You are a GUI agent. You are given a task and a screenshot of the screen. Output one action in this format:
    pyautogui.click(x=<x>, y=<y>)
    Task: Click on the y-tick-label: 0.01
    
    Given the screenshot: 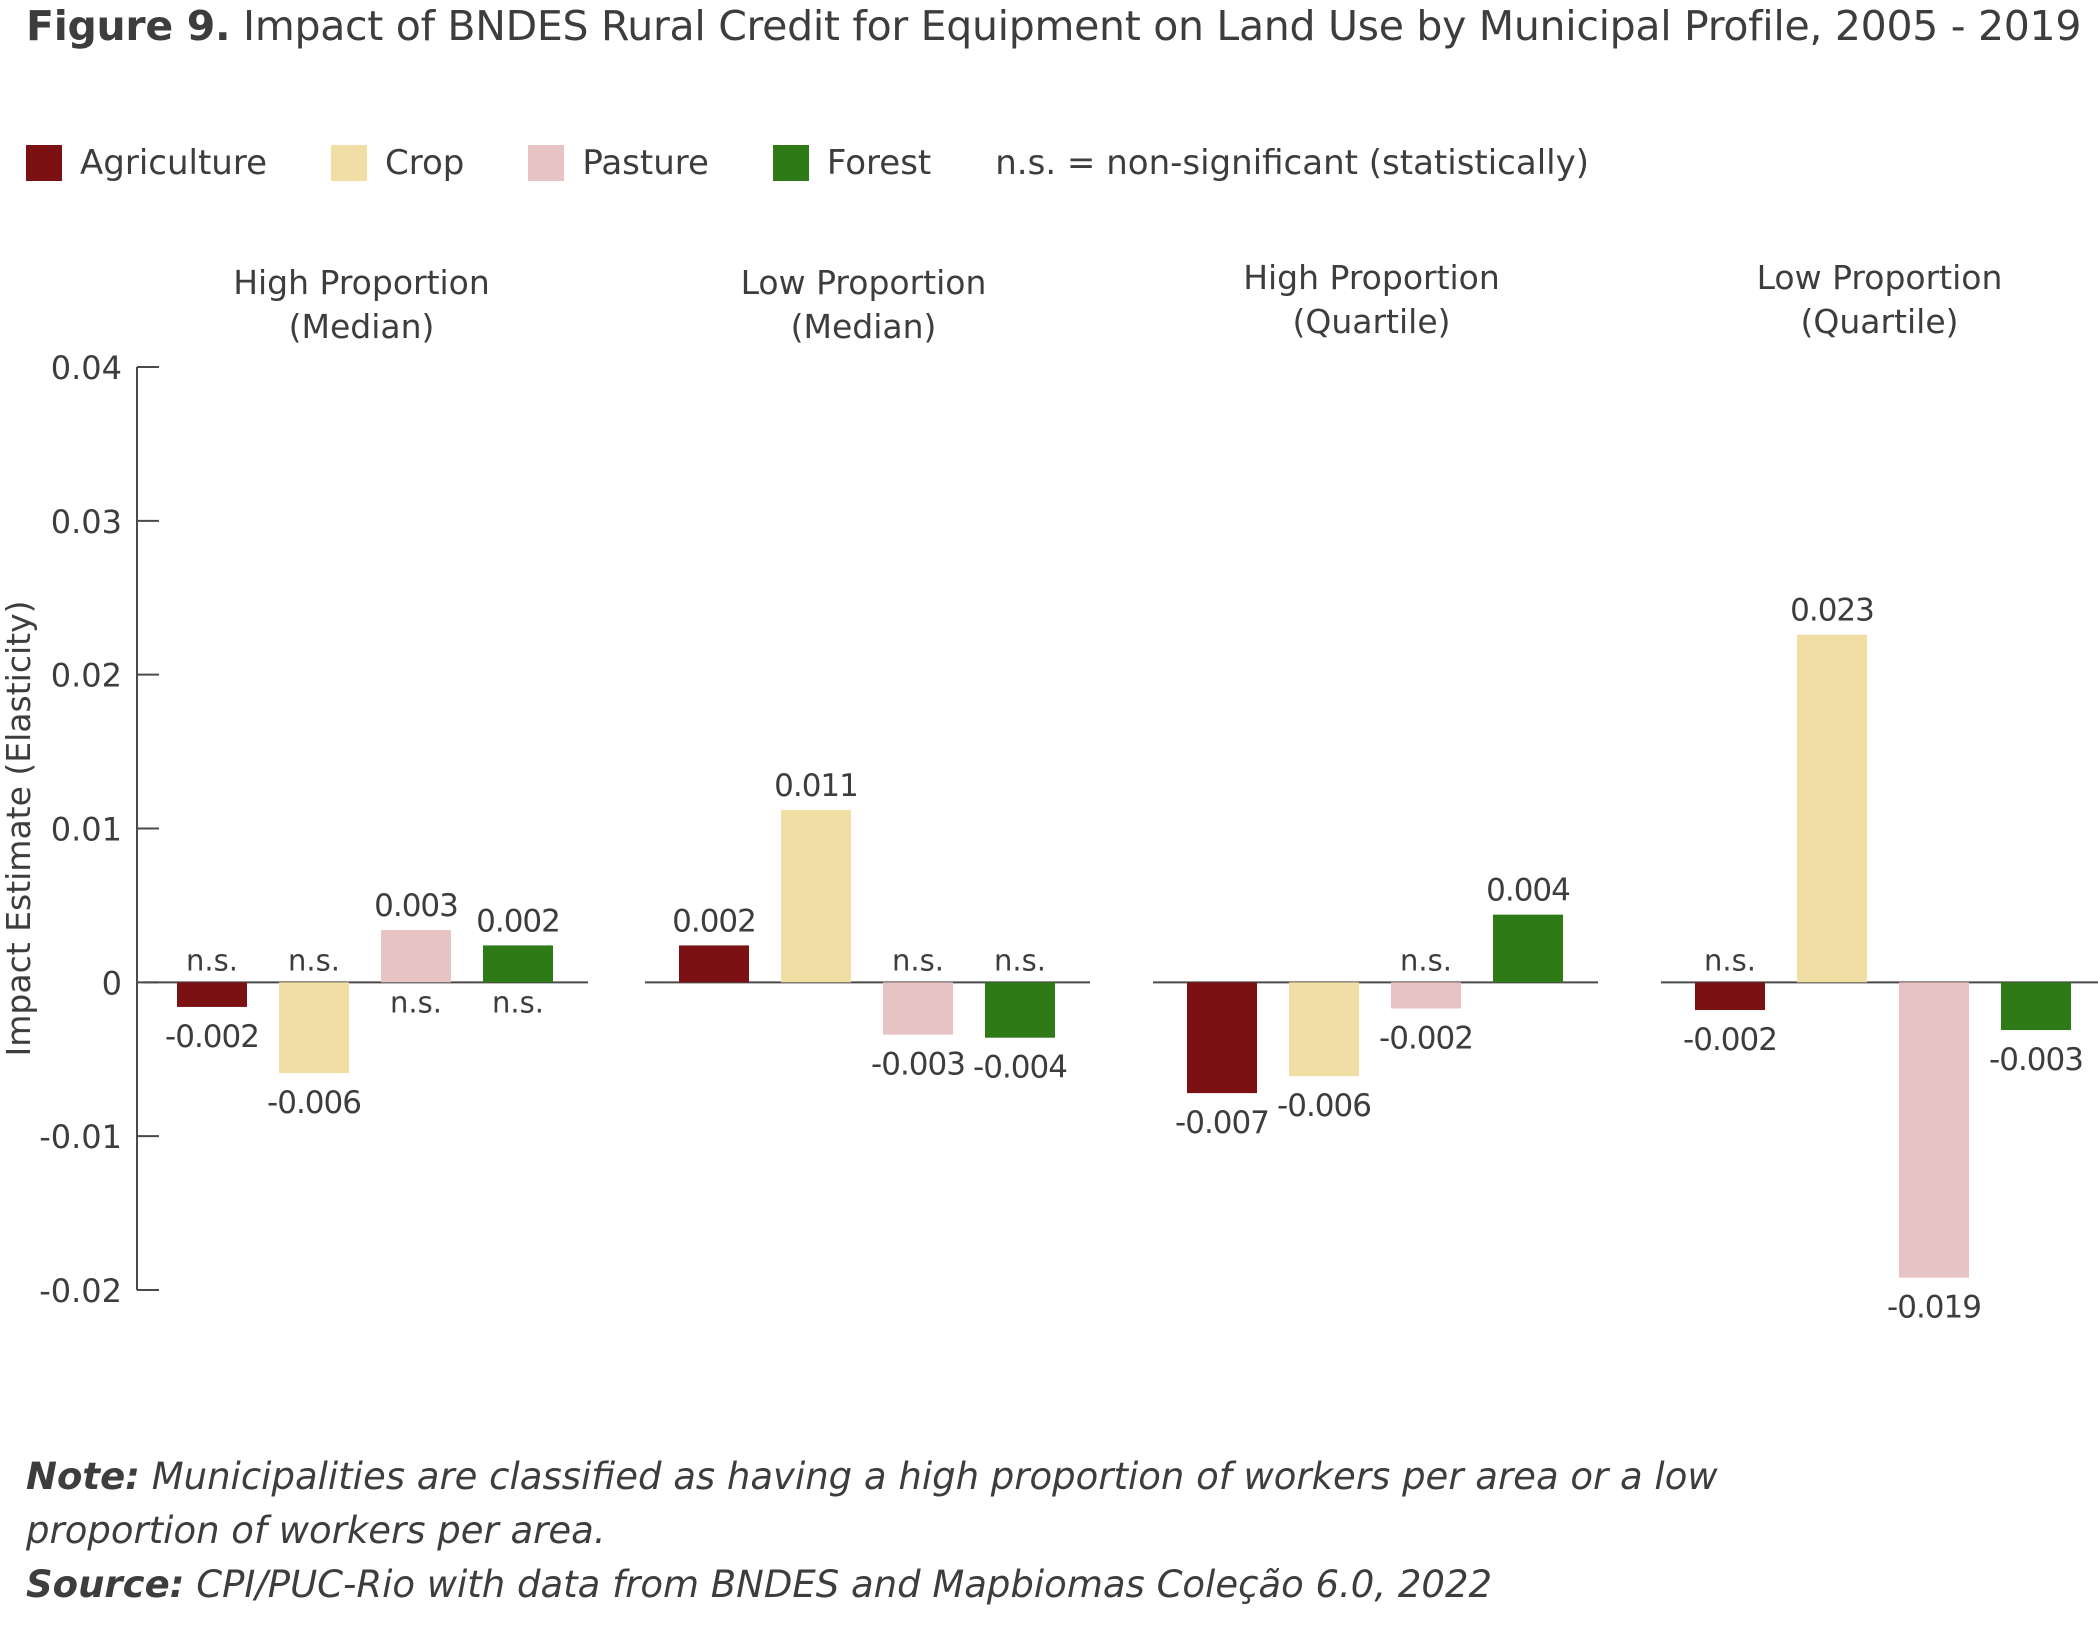 What is the action you would take?
    pyautogui.click(x=86, y=830)
    